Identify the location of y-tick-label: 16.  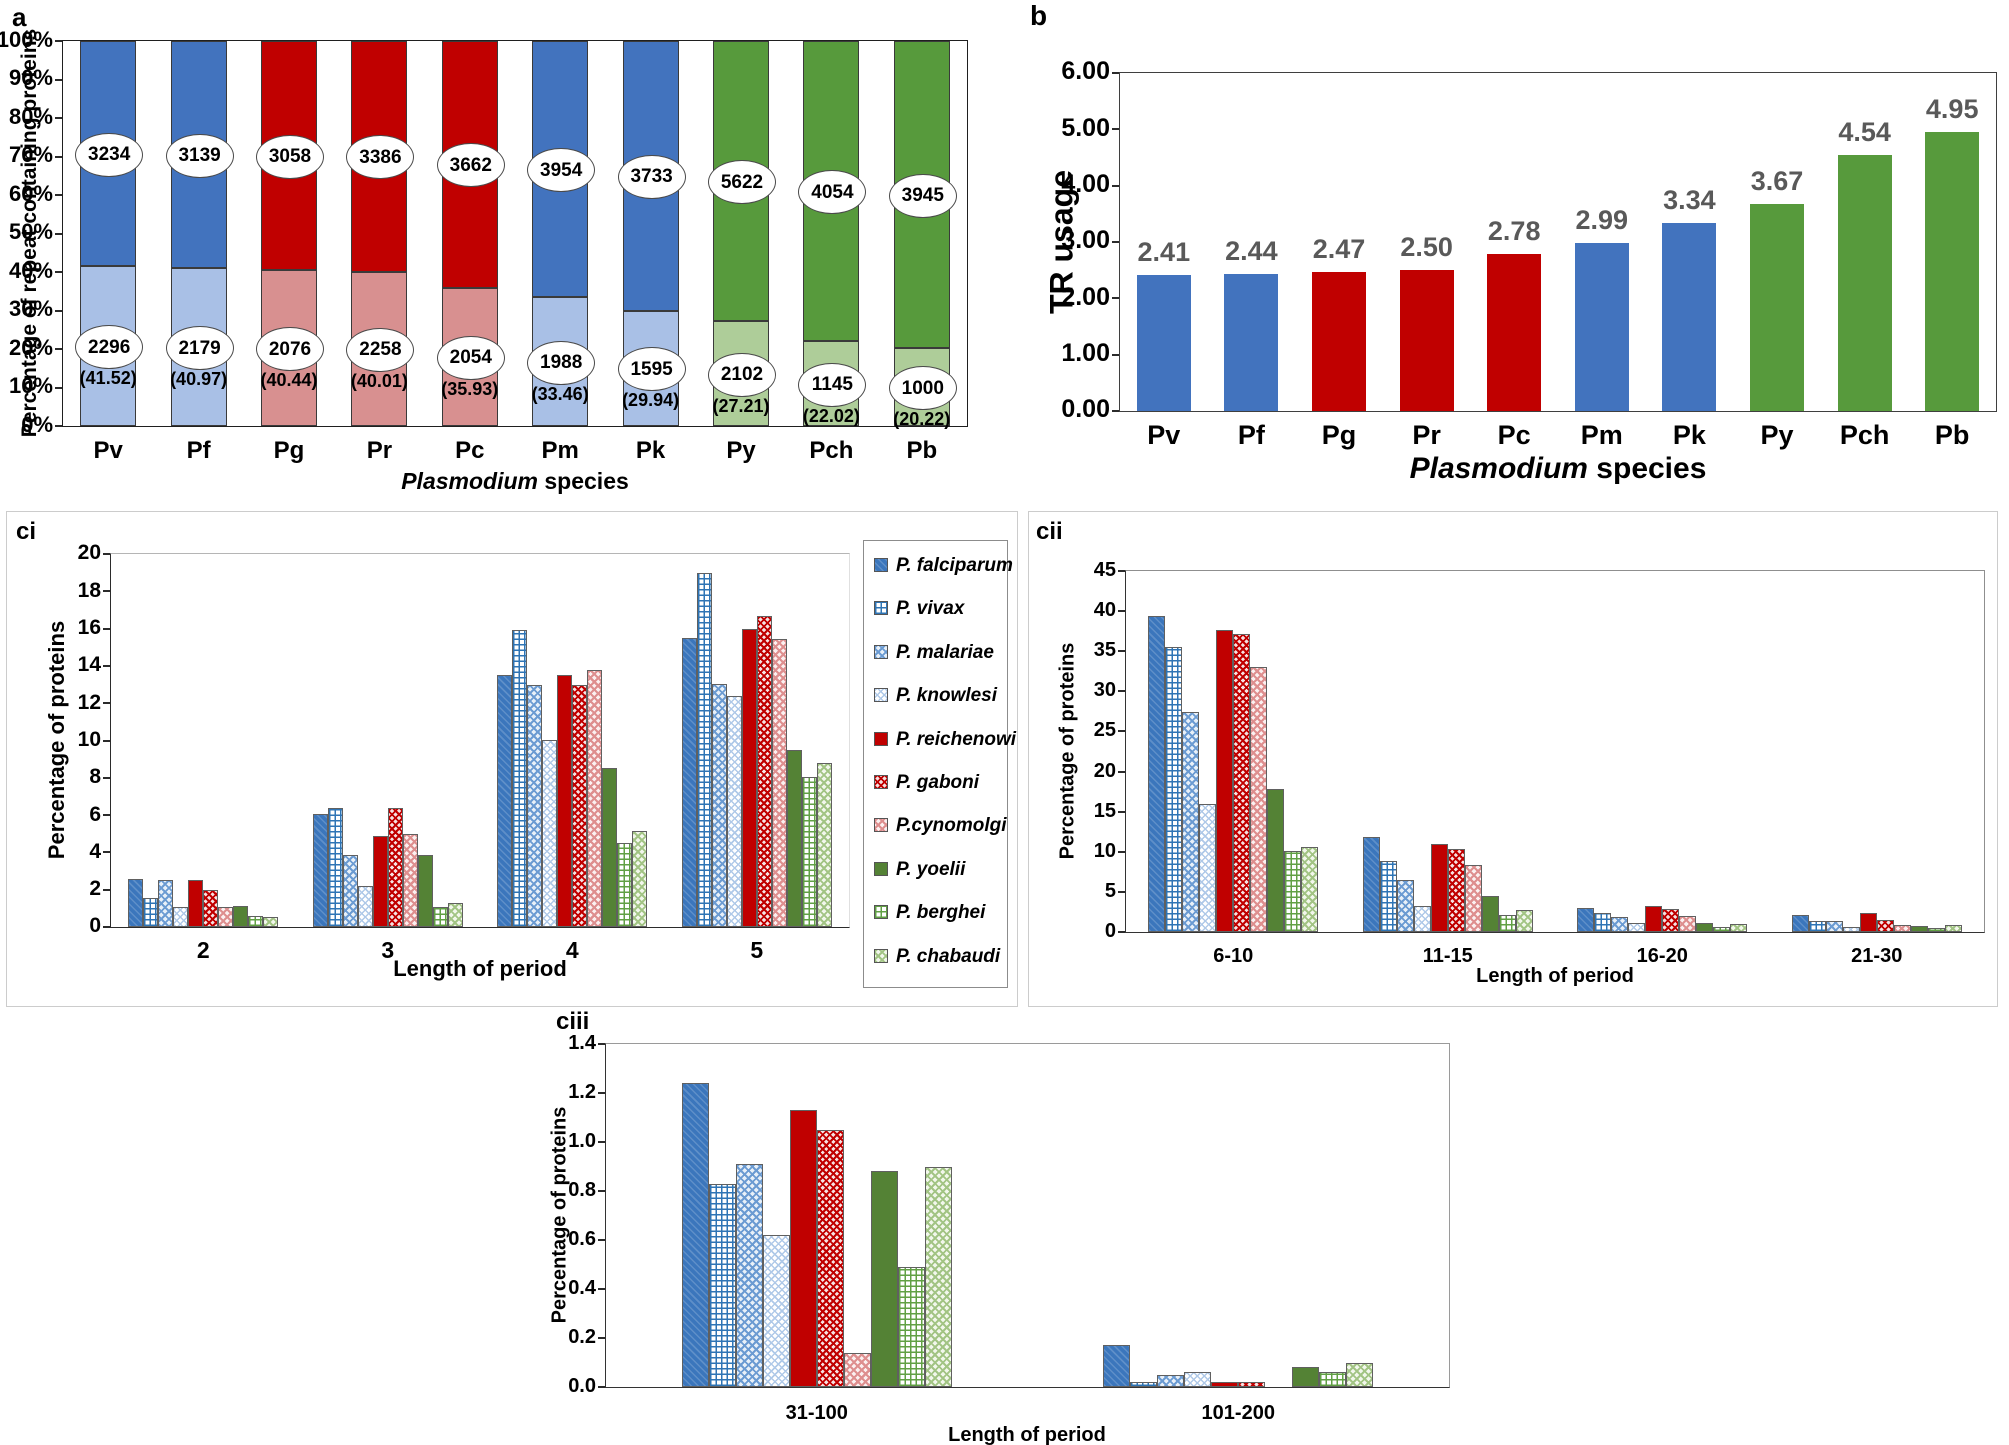
(89, 628).